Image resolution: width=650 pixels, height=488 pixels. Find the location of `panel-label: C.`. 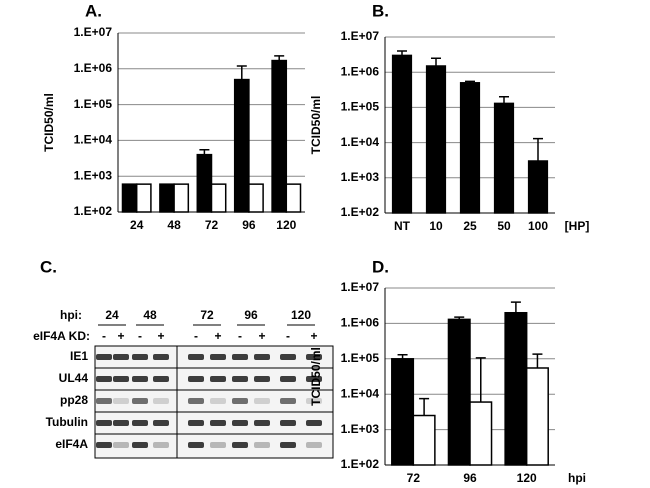

panel-label: C. is located at coordinates (48, 266).